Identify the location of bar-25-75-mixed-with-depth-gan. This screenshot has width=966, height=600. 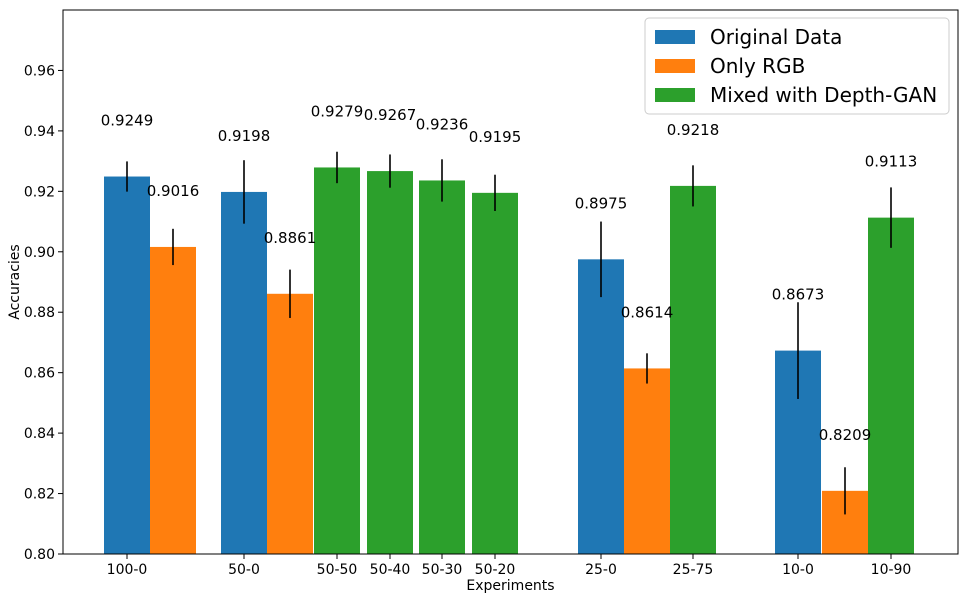
(693, 370).